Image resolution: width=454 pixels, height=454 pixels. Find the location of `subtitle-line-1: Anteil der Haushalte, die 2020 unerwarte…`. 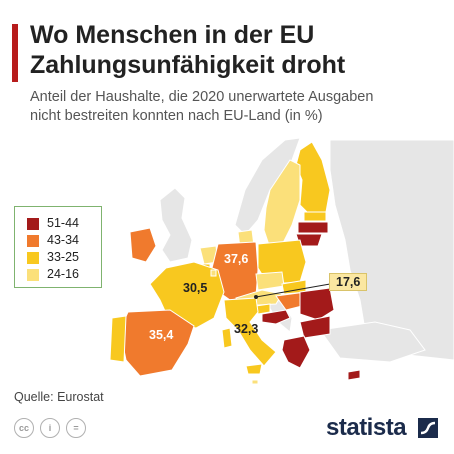

subtitle-line-1: Anteil der Haushalte, die 2020 unerwarte… is located at coordinates (202, 97).